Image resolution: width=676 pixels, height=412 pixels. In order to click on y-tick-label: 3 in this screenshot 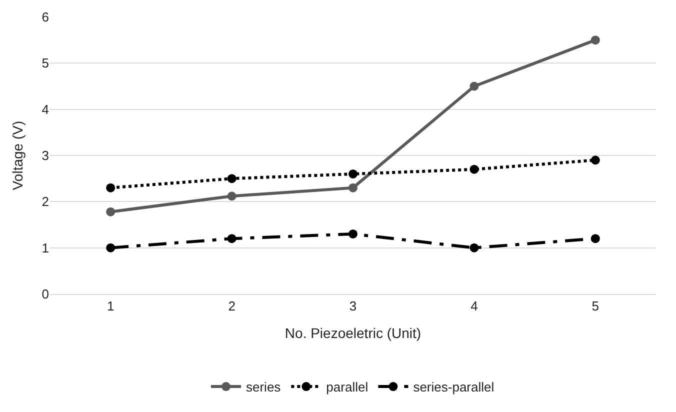, I will do `click(45, 156)`.